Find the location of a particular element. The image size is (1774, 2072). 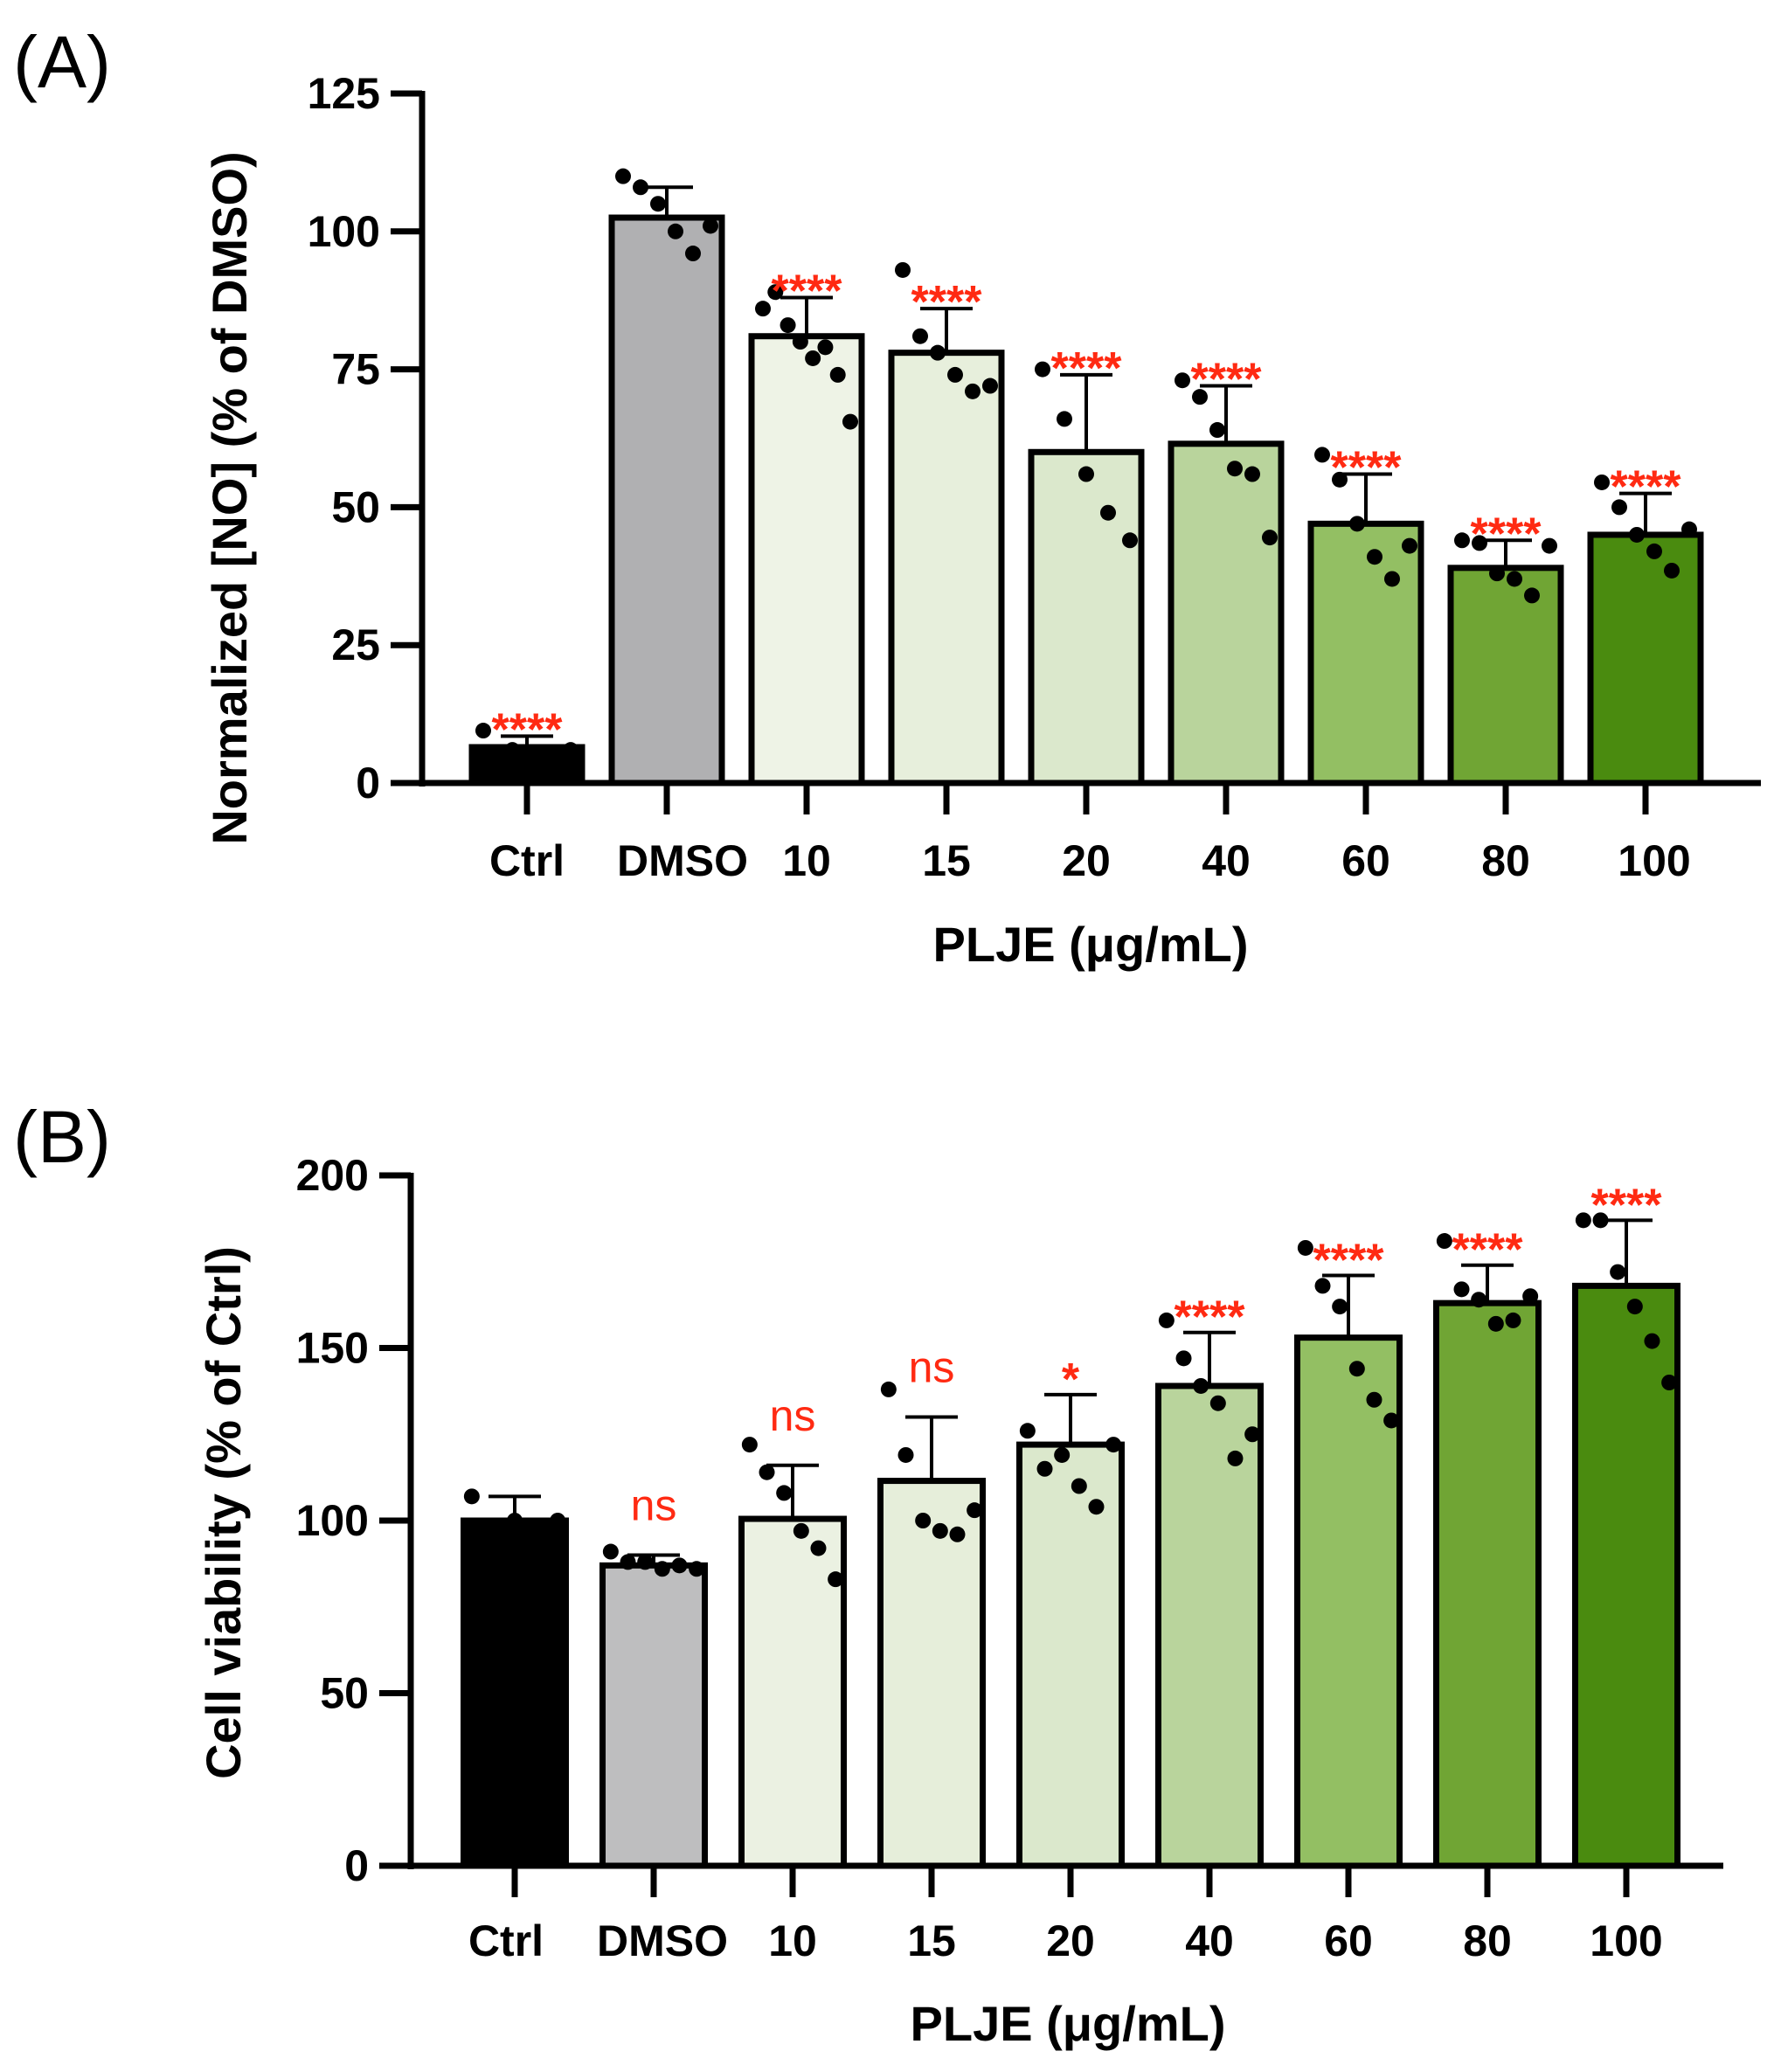

panel-b-x-tick-label: 20 is located at coordinates (1070, 1941).